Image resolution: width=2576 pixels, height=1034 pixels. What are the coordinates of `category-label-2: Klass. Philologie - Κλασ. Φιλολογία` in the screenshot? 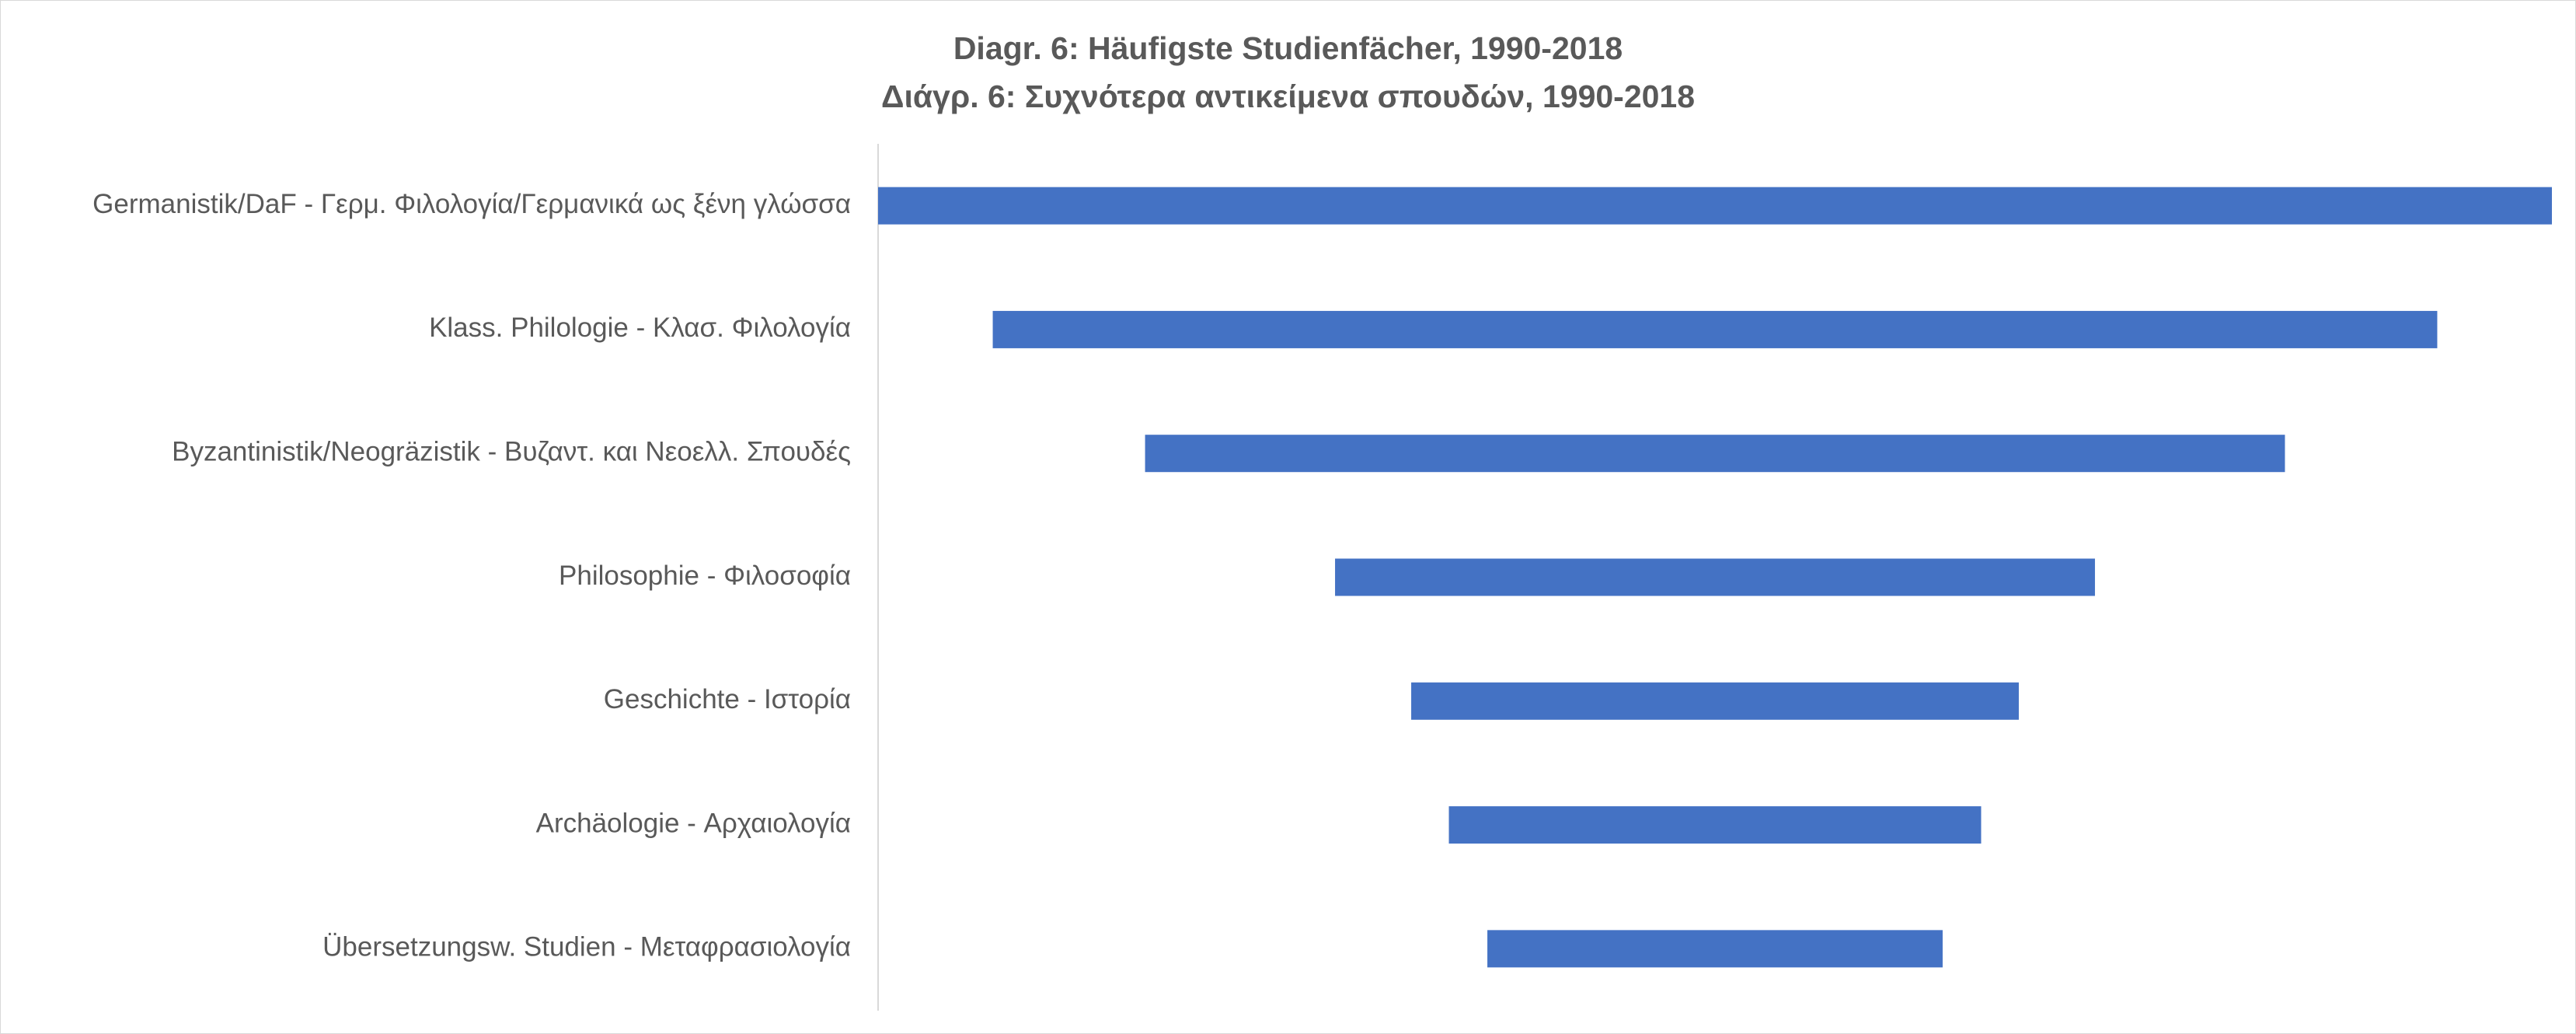 It's located at (640, 328).